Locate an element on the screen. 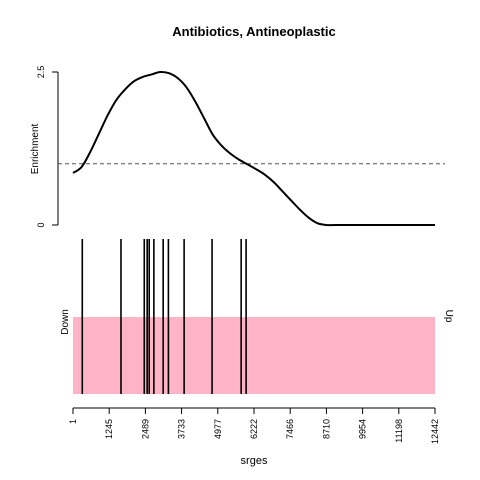  x-axis-label: srges is located at coordinates (254, 461).